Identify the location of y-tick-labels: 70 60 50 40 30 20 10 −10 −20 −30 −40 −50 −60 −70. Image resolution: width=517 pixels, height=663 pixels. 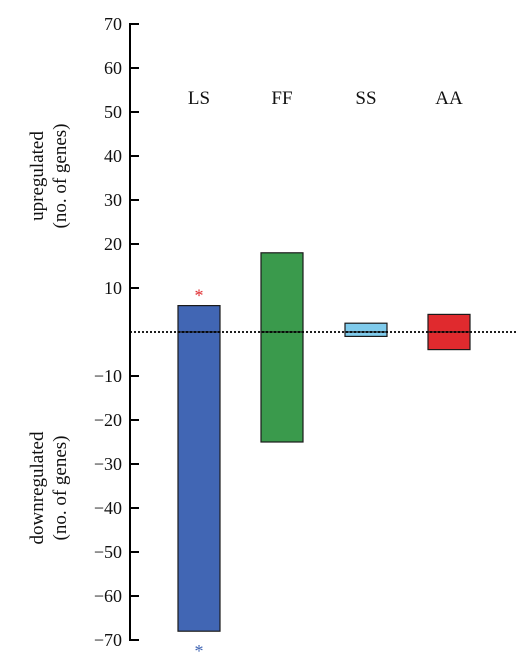
(108, 332).